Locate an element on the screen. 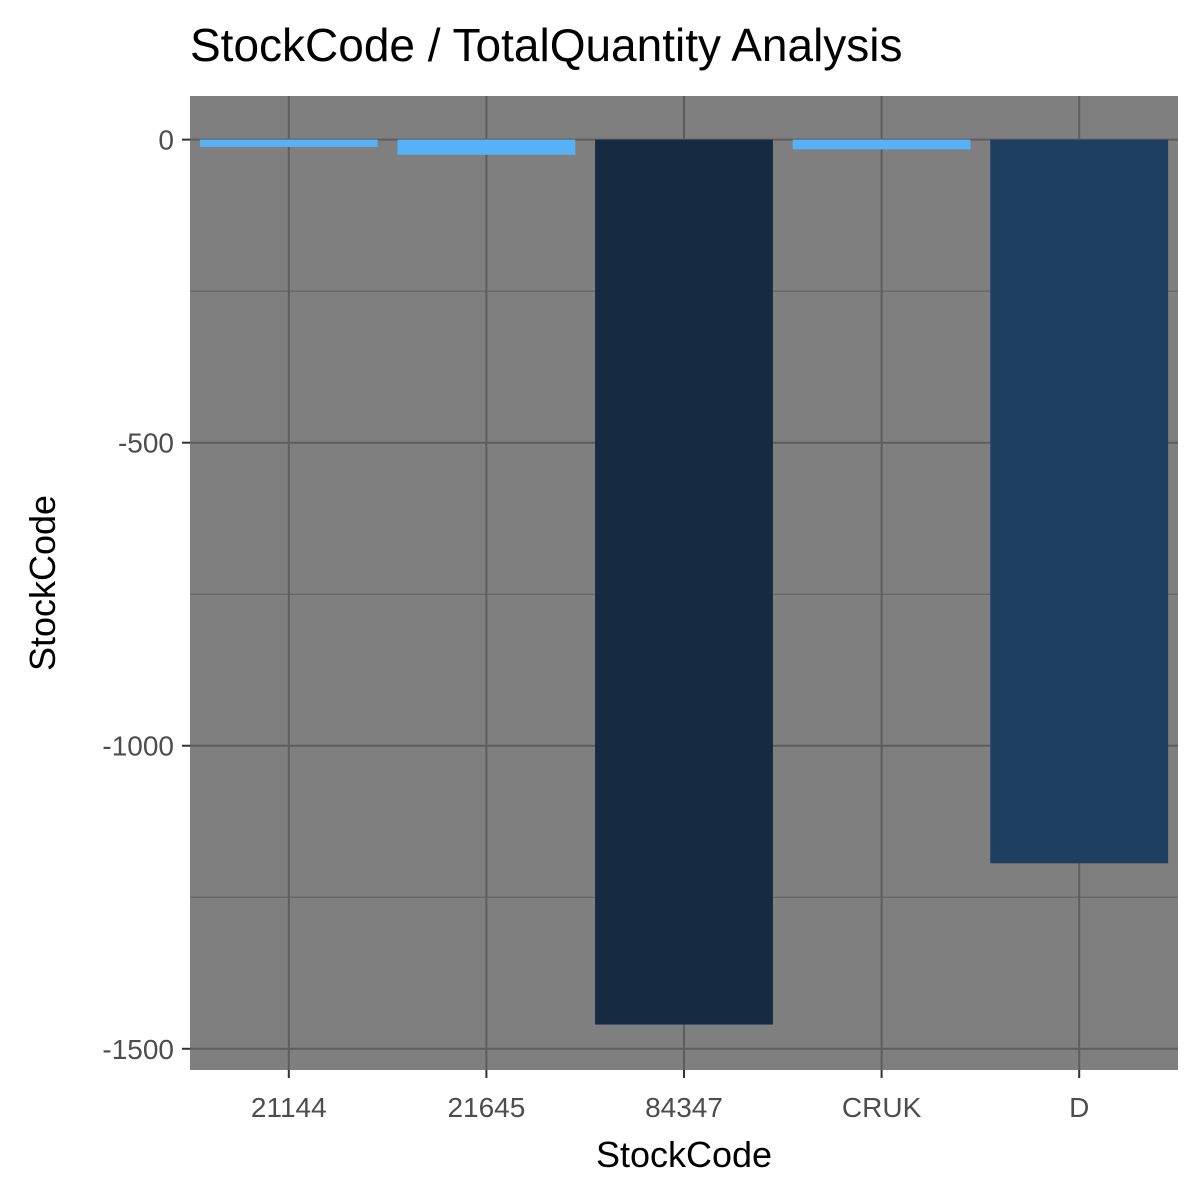 This screenshot has height=1200, width=1200. y-tick-label: -1000 is located at coordinates (138, 746).